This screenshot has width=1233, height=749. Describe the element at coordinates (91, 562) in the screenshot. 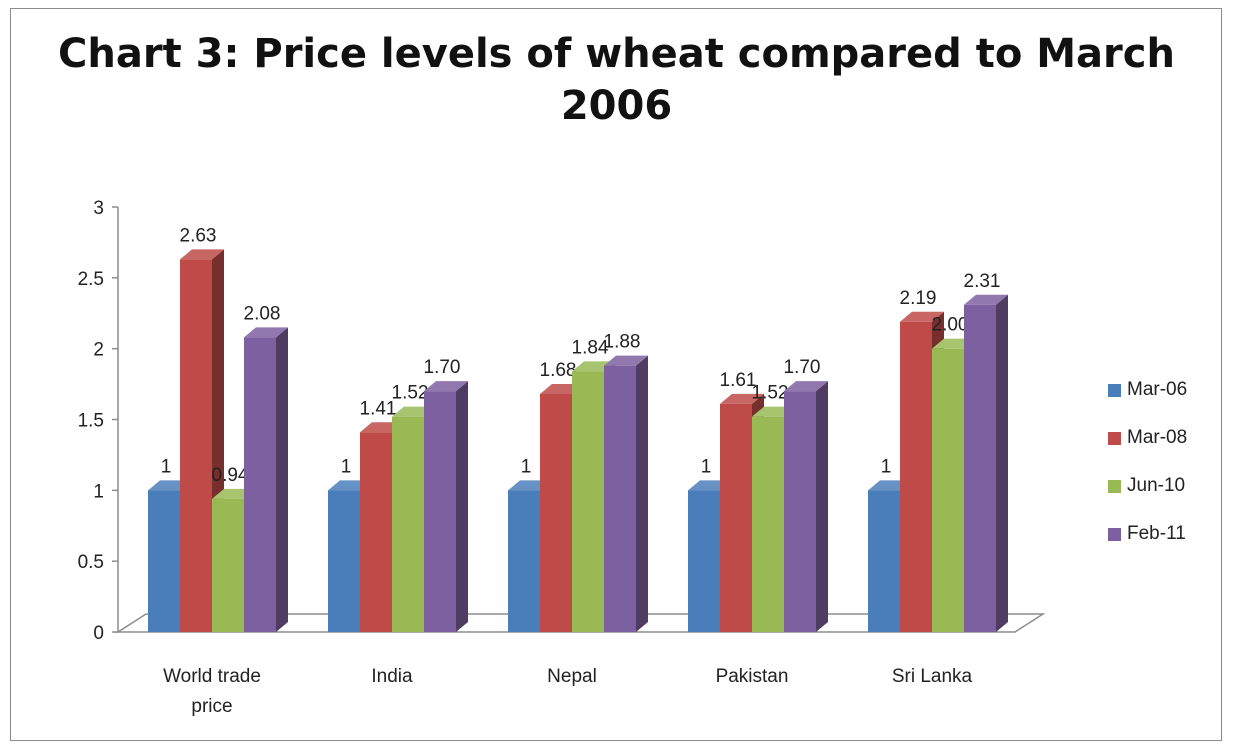

I see `y-tick-label: 0.5` at that location.